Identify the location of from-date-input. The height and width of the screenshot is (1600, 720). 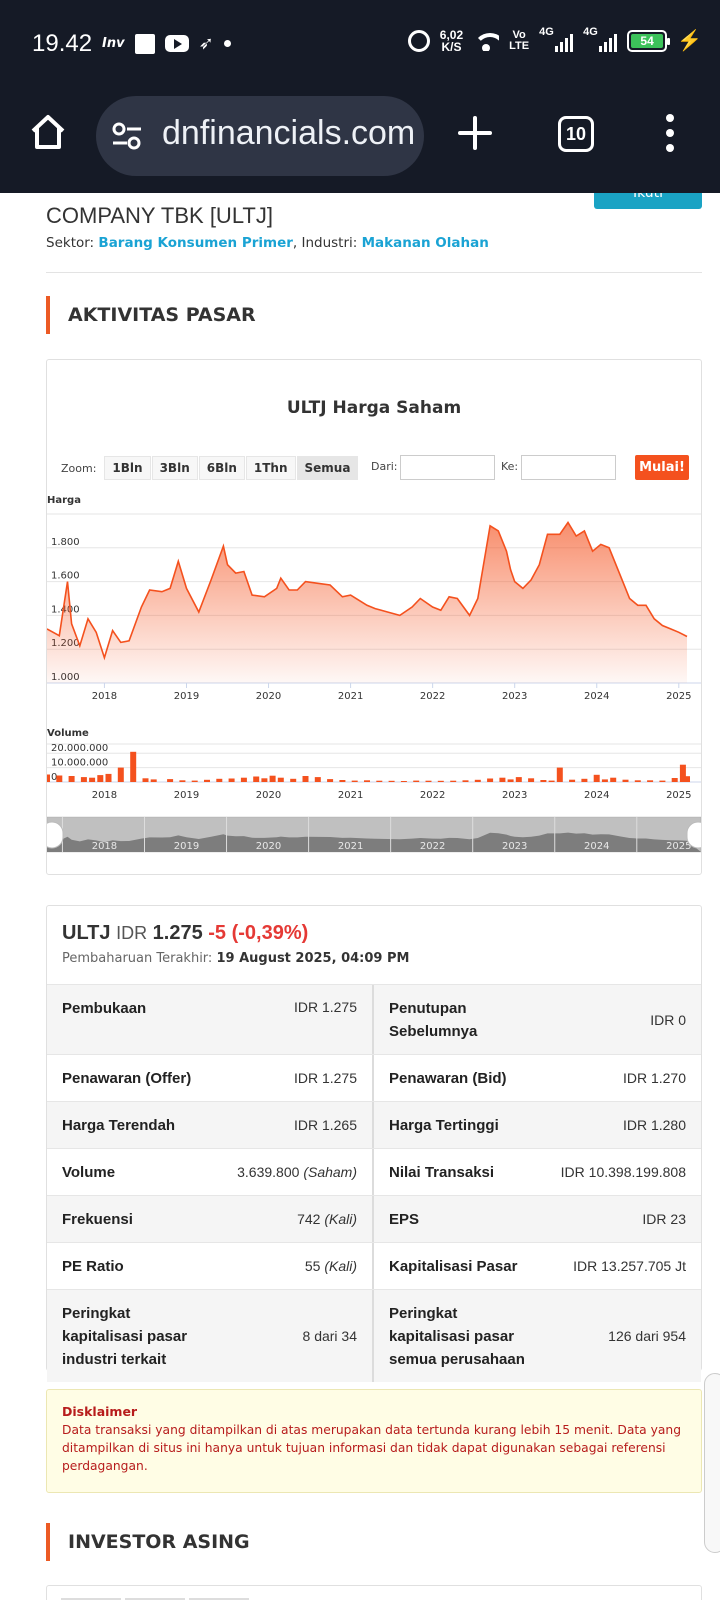
(447, 467).